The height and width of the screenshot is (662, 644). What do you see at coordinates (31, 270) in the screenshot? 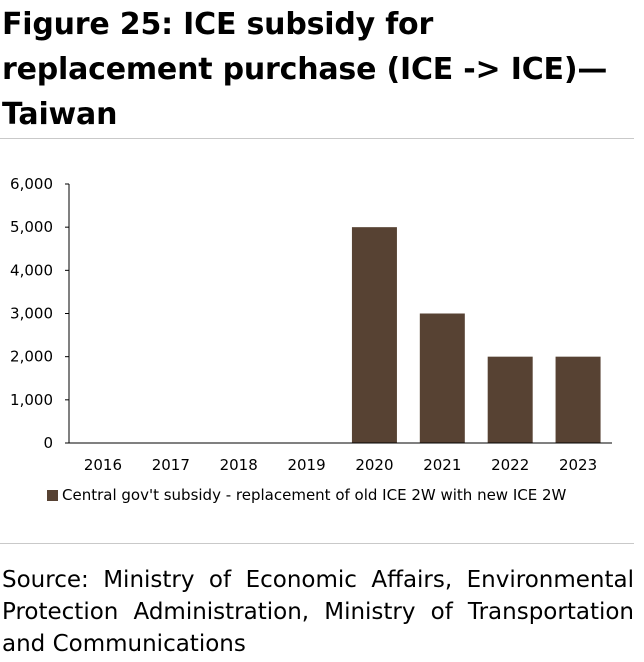
I see `y-tick-label: 4,000` at bounding box center [31, 270].